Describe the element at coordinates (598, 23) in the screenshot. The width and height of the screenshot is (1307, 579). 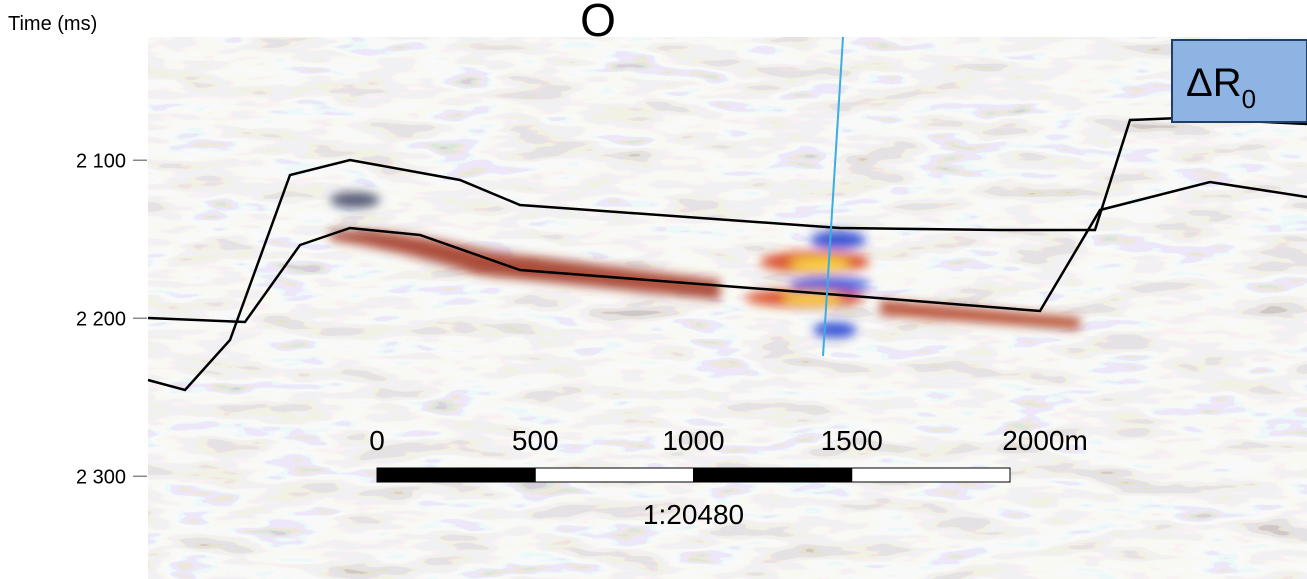
I see `top-label: O` at that location.